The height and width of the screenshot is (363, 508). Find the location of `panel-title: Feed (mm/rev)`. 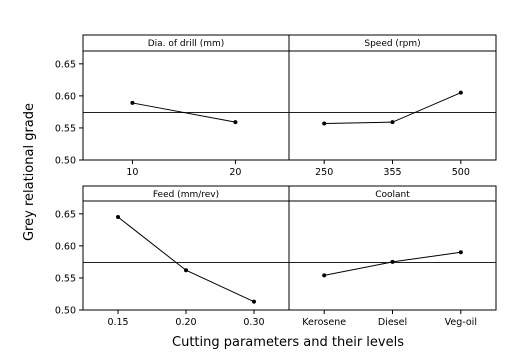

panel-title: Feed (mm/rev) is located at coordinates (186, 195).